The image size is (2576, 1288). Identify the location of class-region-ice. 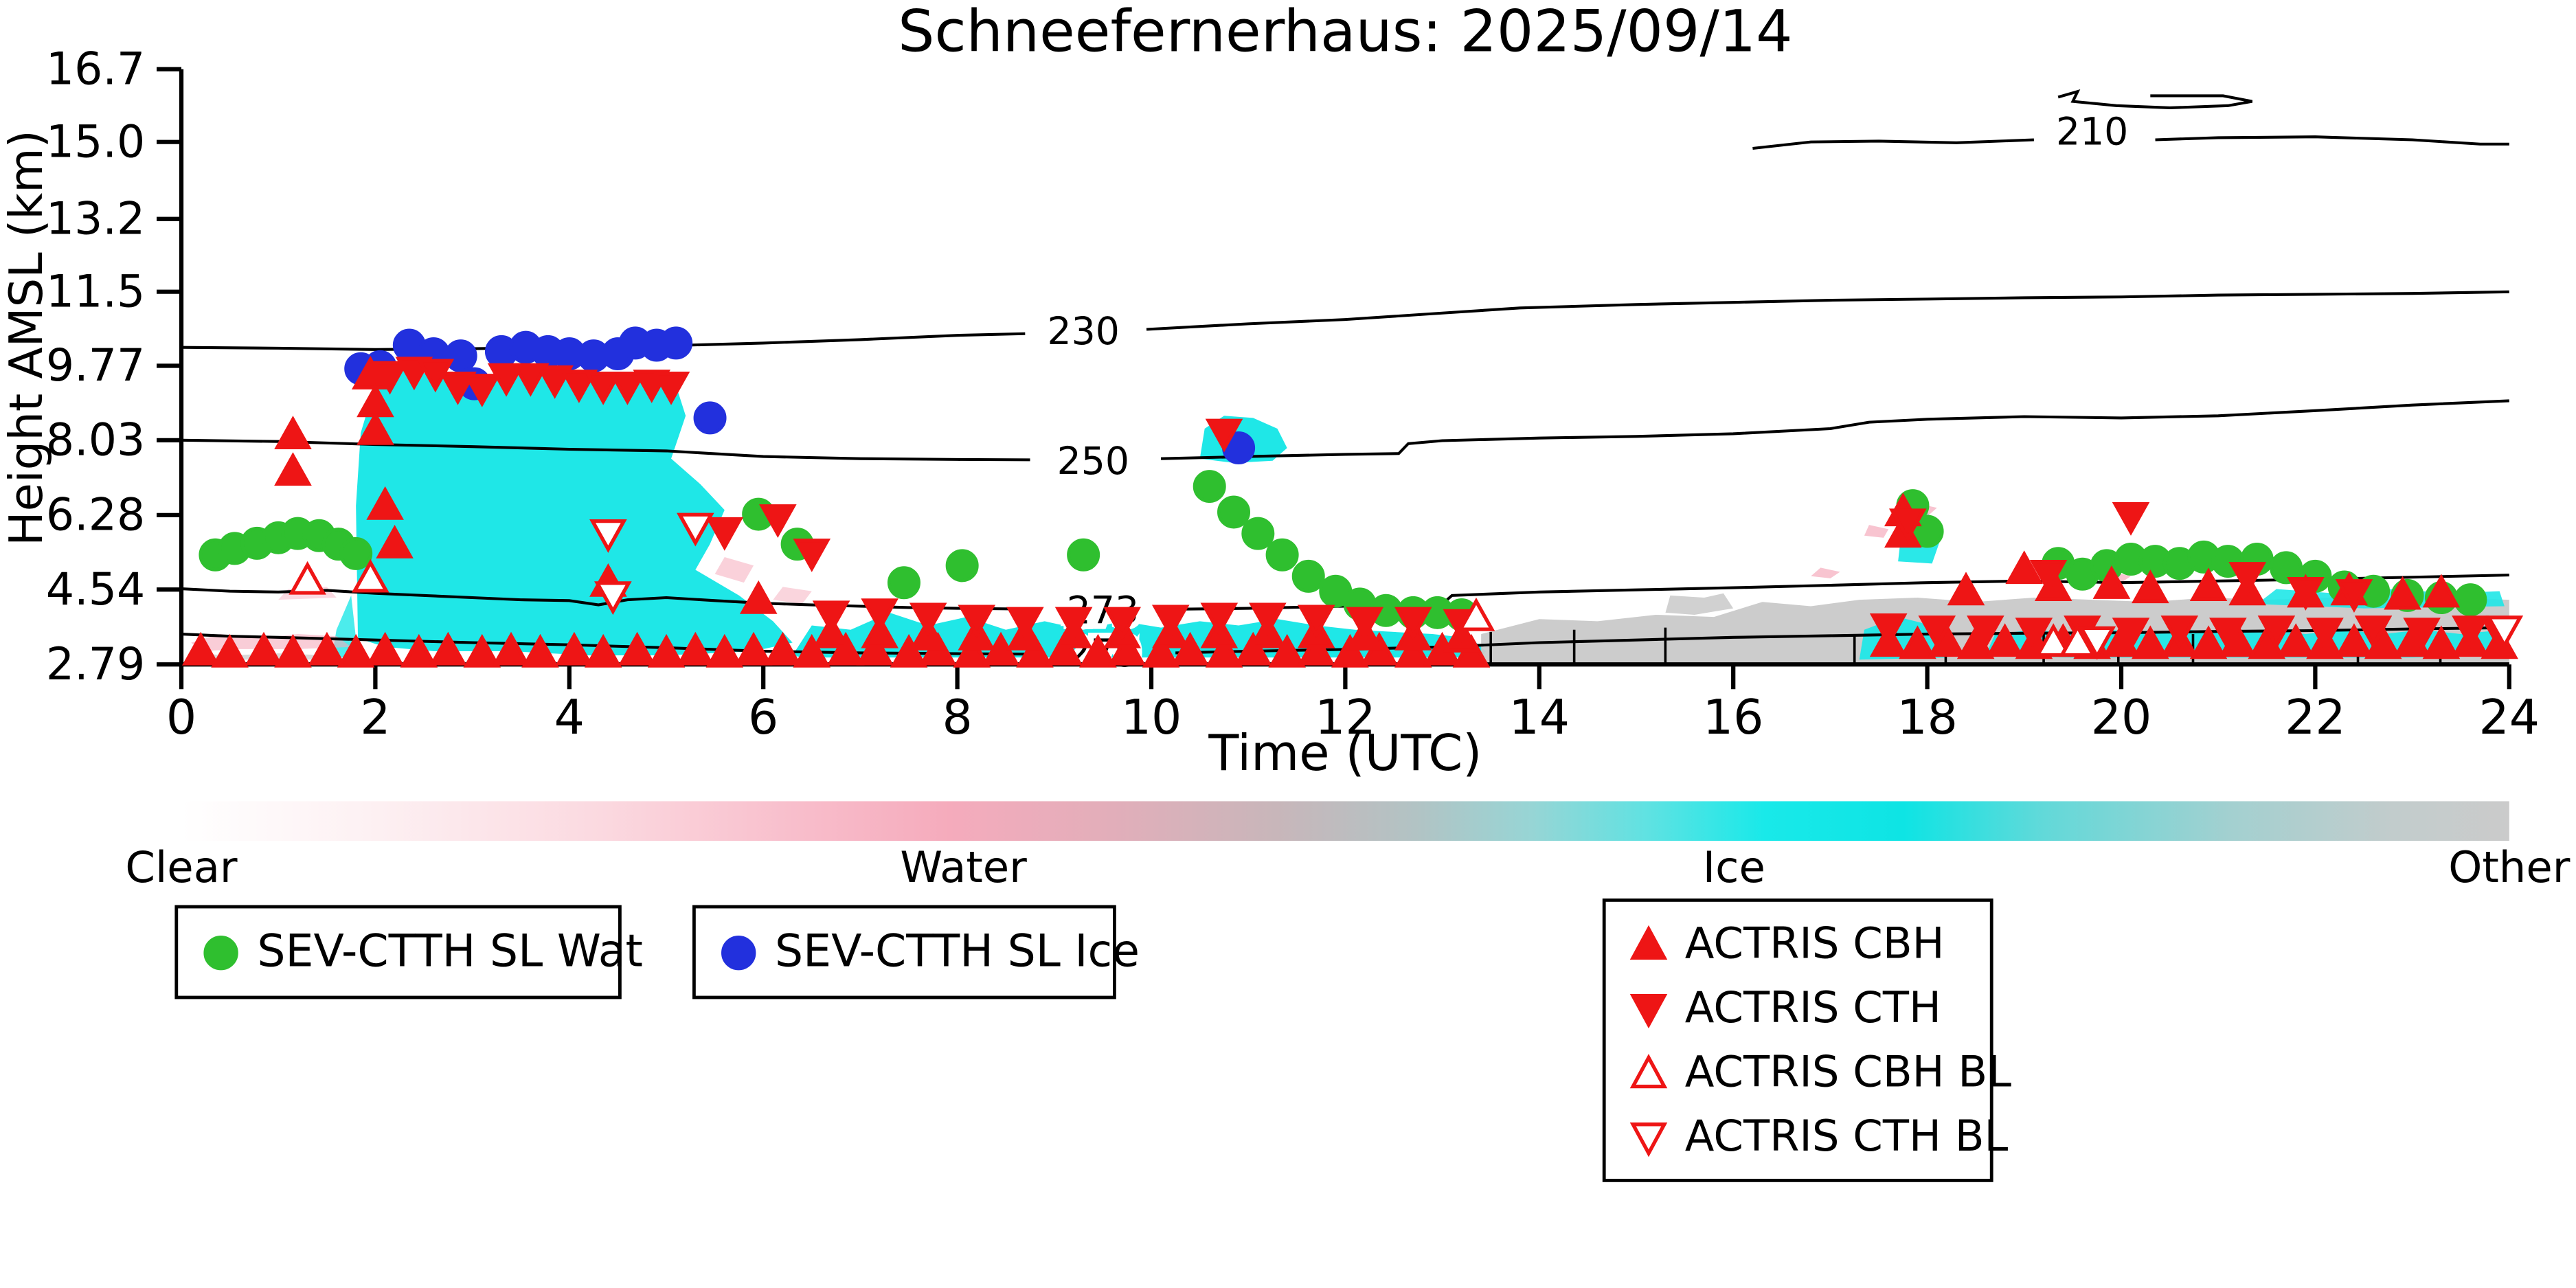
(574, 512).